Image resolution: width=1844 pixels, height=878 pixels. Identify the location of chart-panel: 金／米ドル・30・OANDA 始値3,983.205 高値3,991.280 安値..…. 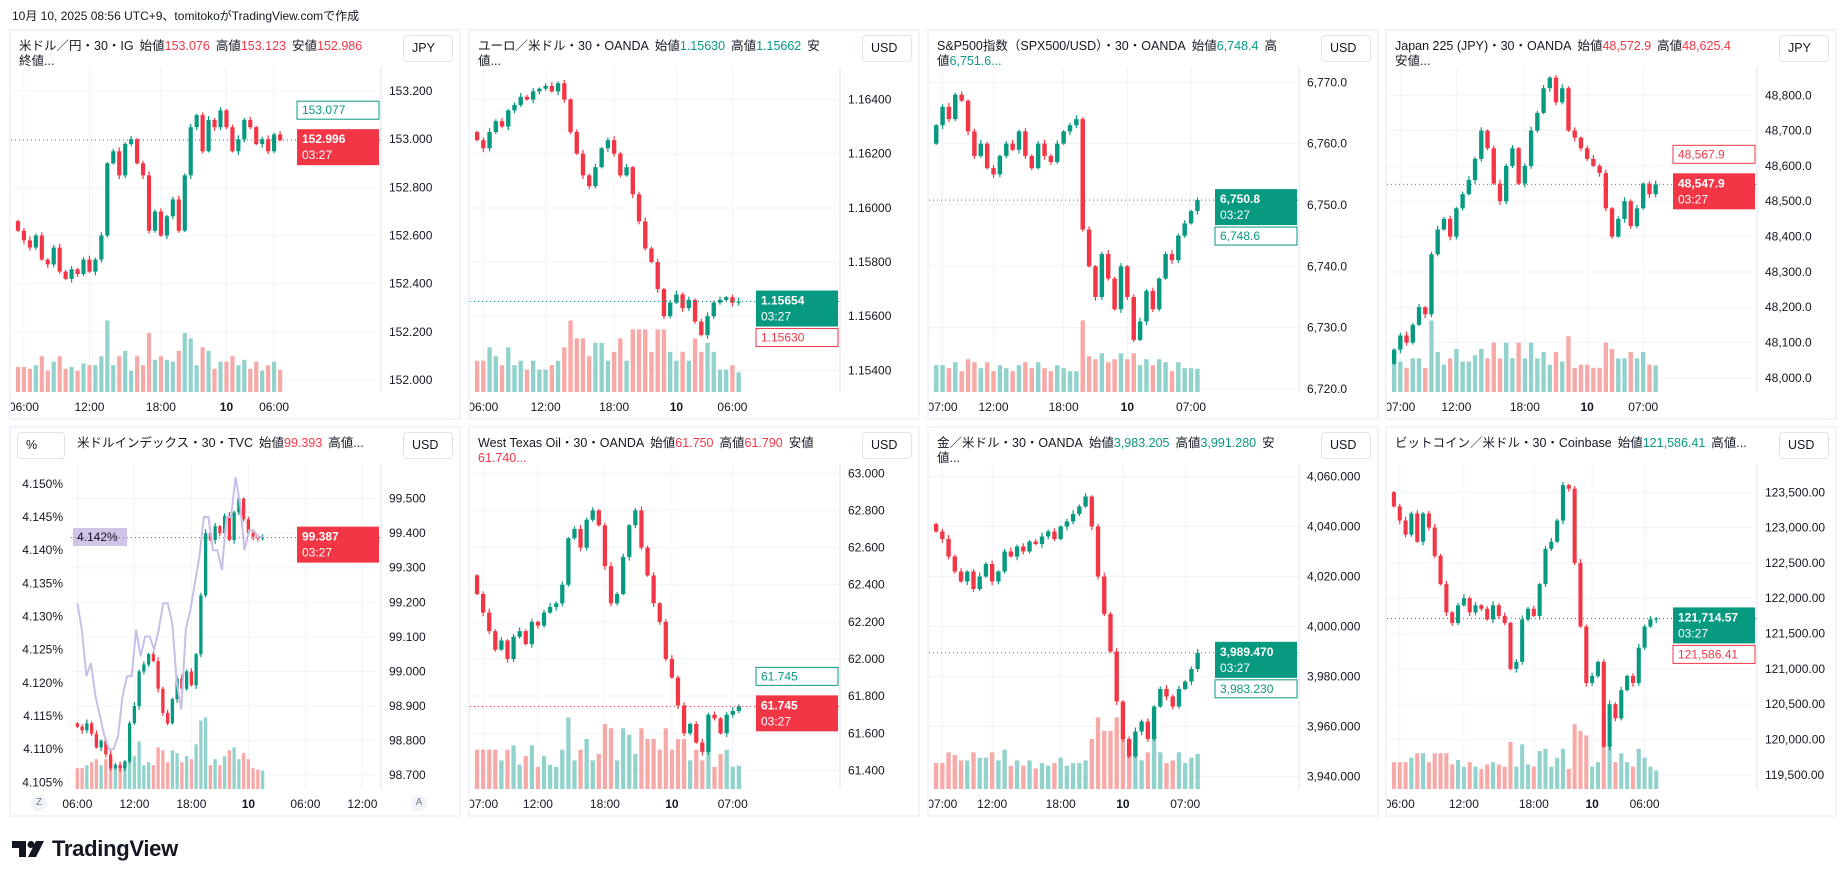
(1153, 621).